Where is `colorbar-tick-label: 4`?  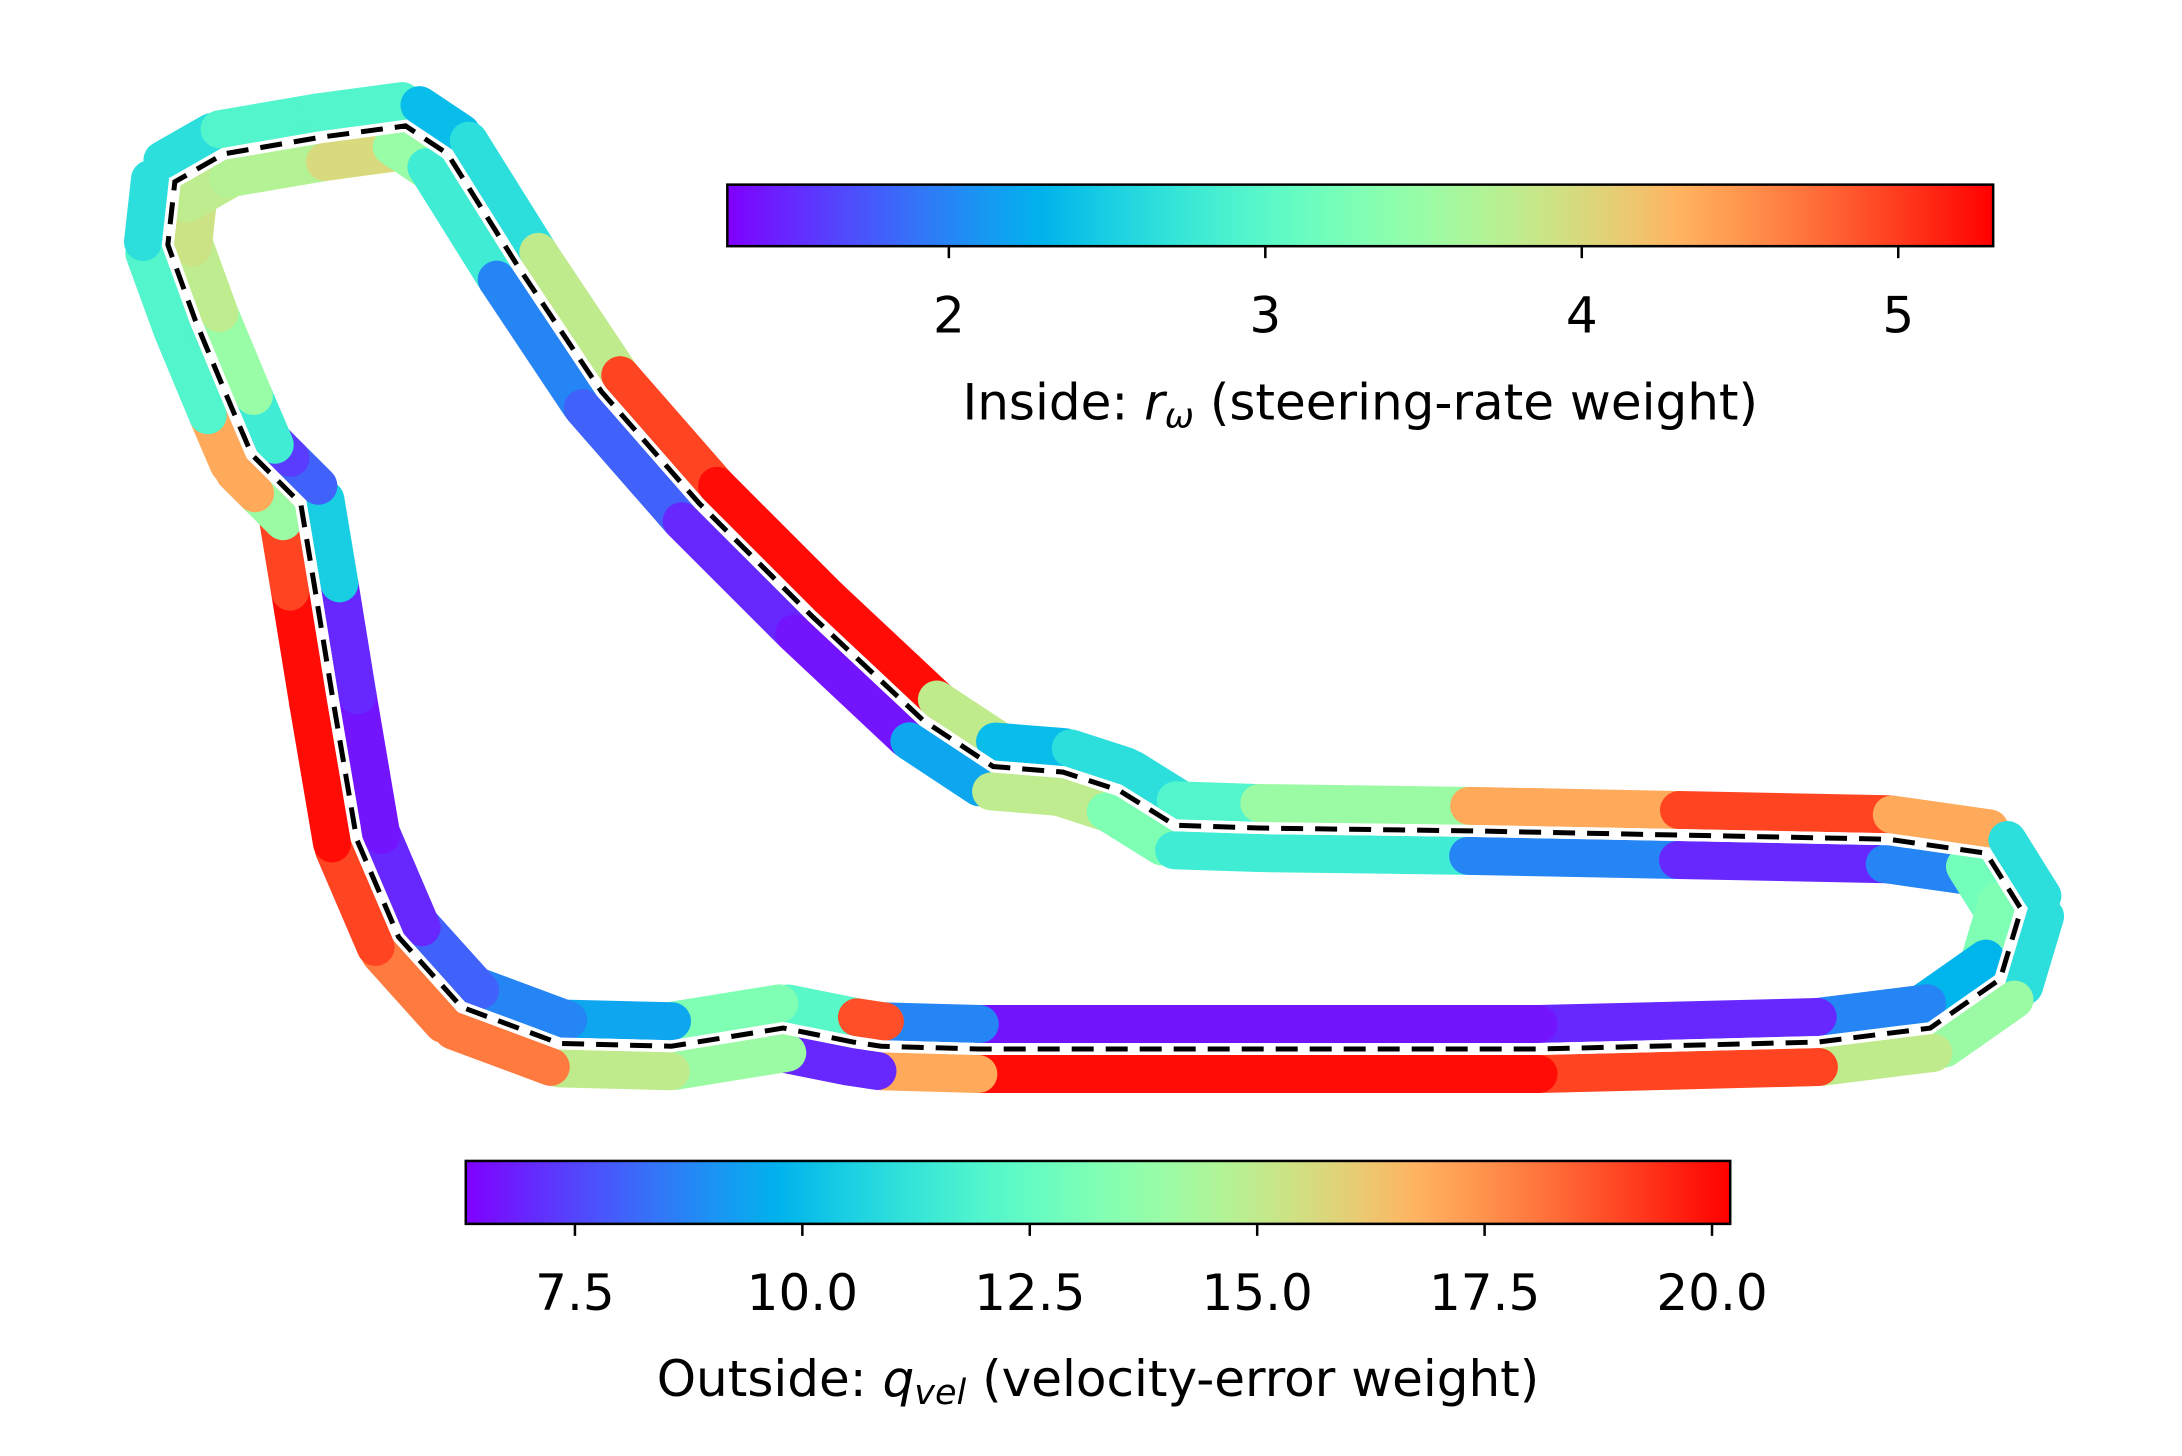 colorbar-tick-label: 4 is located at coordinates (1582, 315).